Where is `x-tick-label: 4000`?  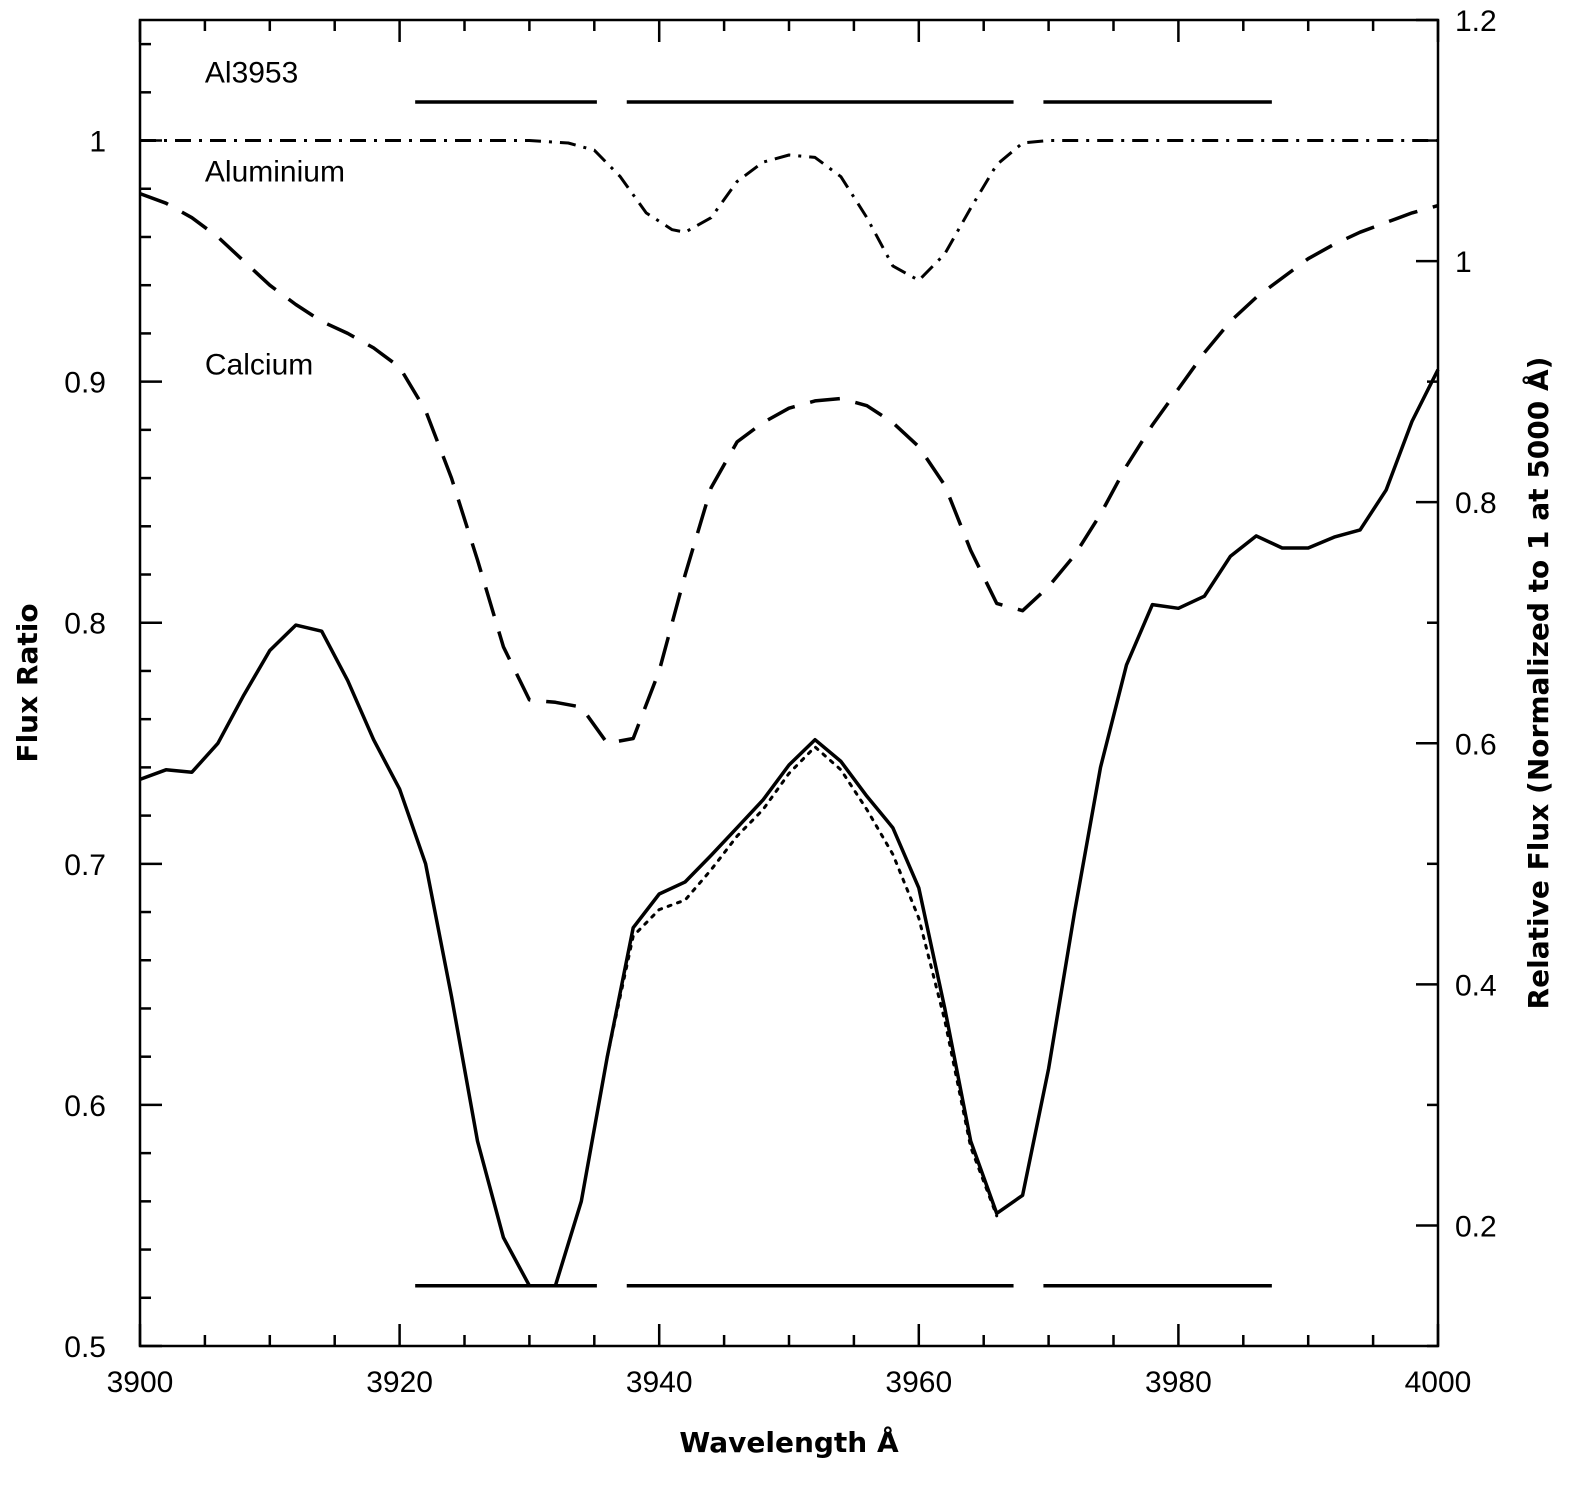
x-tick-label: 4000 is located at coordinates (1438, 1382).